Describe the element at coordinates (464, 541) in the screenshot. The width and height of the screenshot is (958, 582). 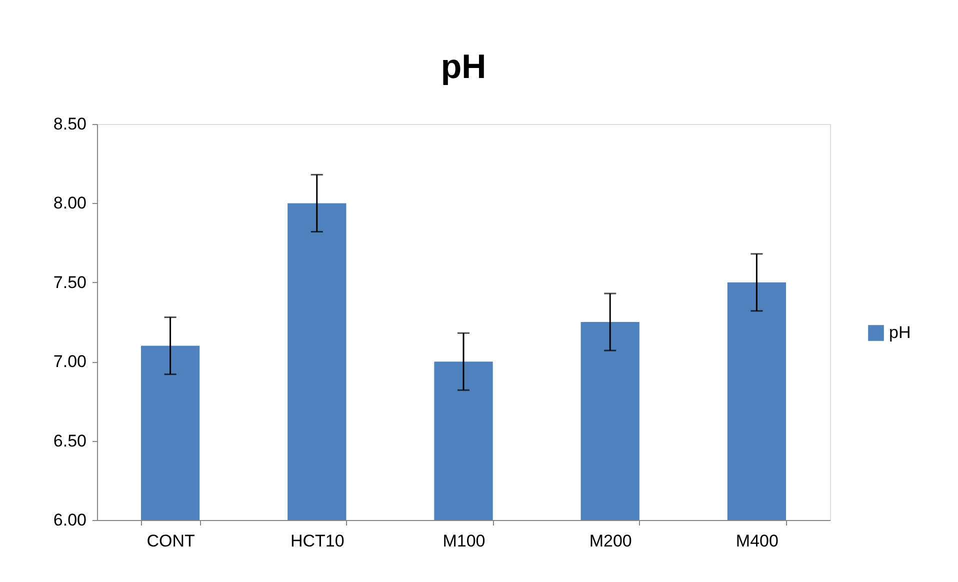
I see `x-tick-label: M100` at that location.